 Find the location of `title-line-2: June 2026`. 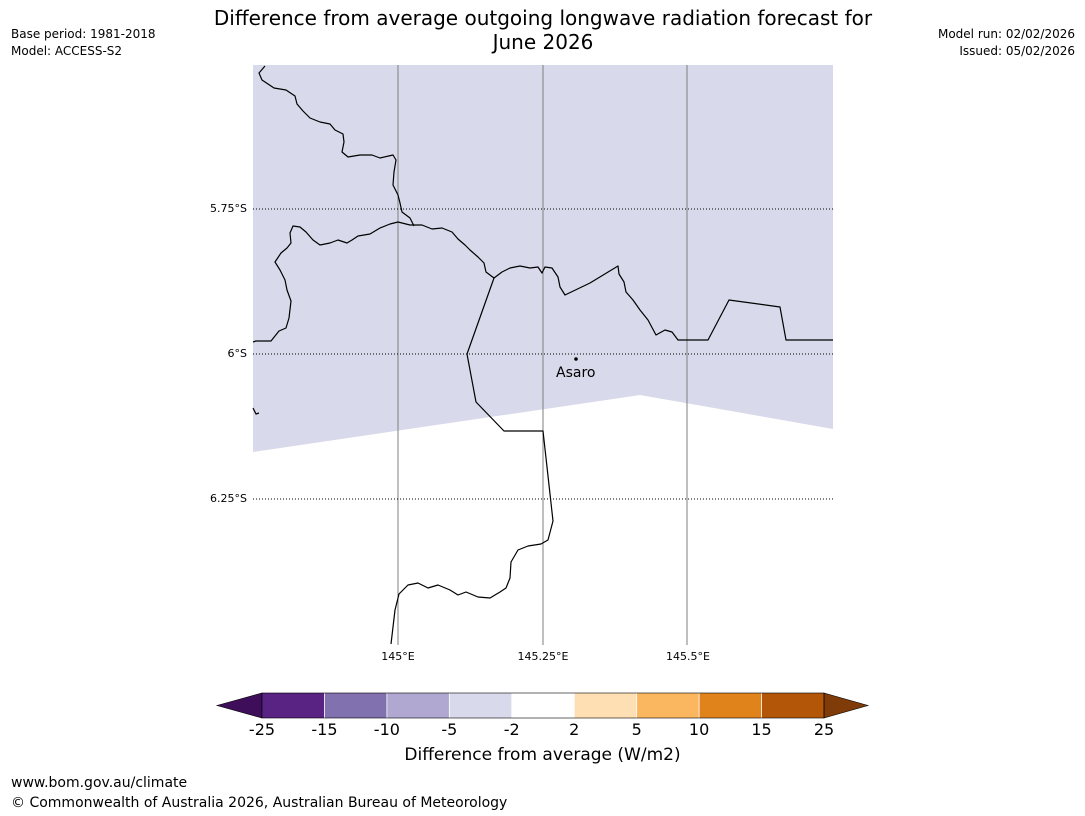

title-line-2: June 2026 is located at coordinates (543, 42).